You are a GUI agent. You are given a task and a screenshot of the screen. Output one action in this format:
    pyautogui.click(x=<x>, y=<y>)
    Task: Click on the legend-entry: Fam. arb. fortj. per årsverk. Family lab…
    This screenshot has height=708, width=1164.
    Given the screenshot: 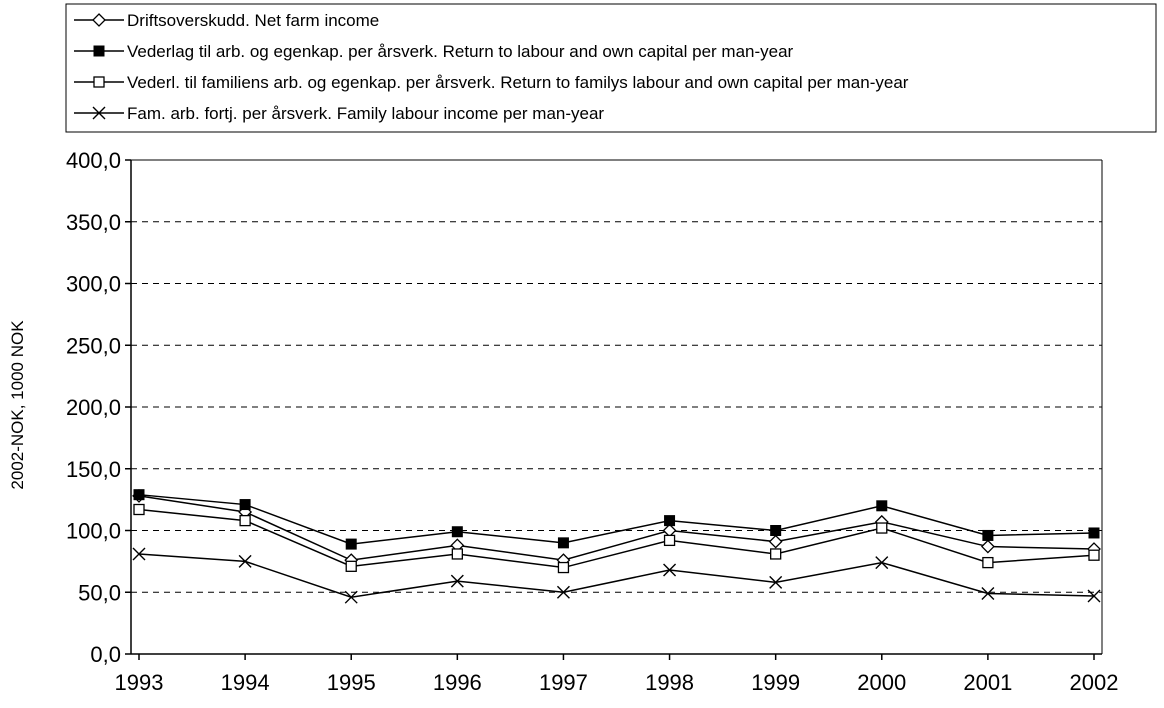 What is the action you would take?
    pyautogui.click(x=339, y=113)
    